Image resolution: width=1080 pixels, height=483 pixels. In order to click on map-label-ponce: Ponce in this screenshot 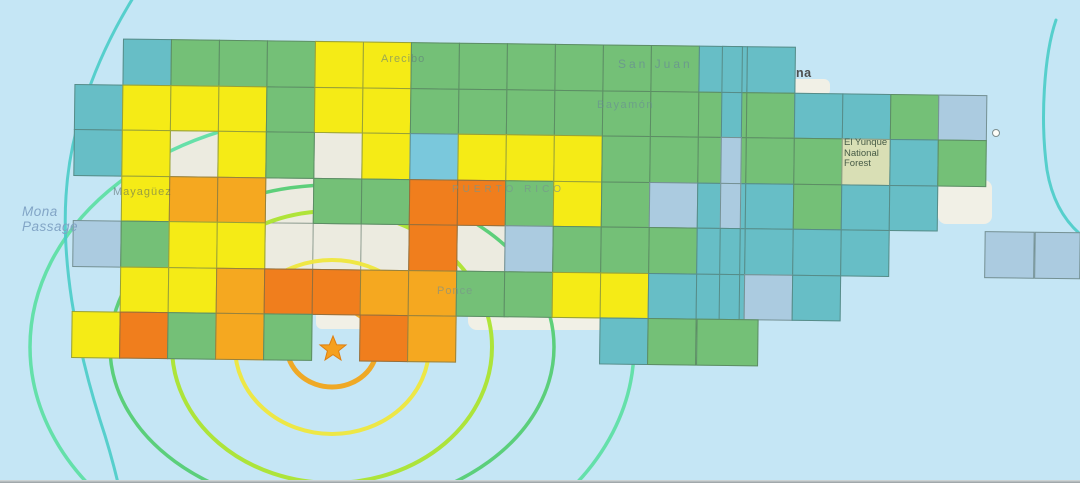, I will do `click(455, 291)`.